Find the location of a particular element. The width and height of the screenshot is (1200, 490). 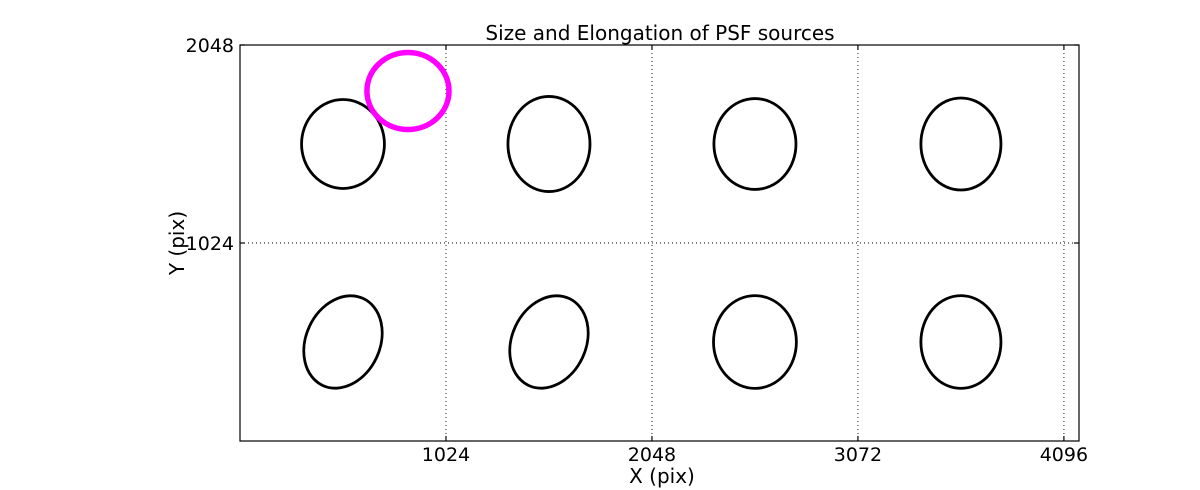

y-axis-label: Y (pix) is located at coordinates (177, 243).